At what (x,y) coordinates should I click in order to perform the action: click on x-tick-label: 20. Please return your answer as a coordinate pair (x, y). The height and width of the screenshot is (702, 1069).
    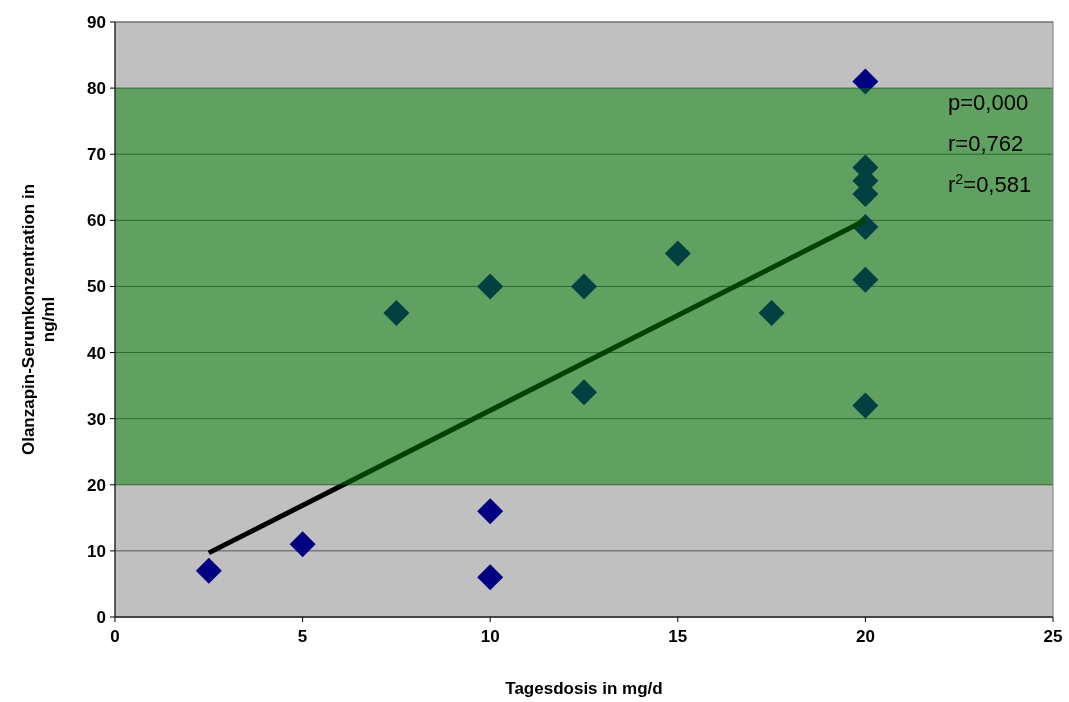
    Looking at the image, I should click on (865, 636).